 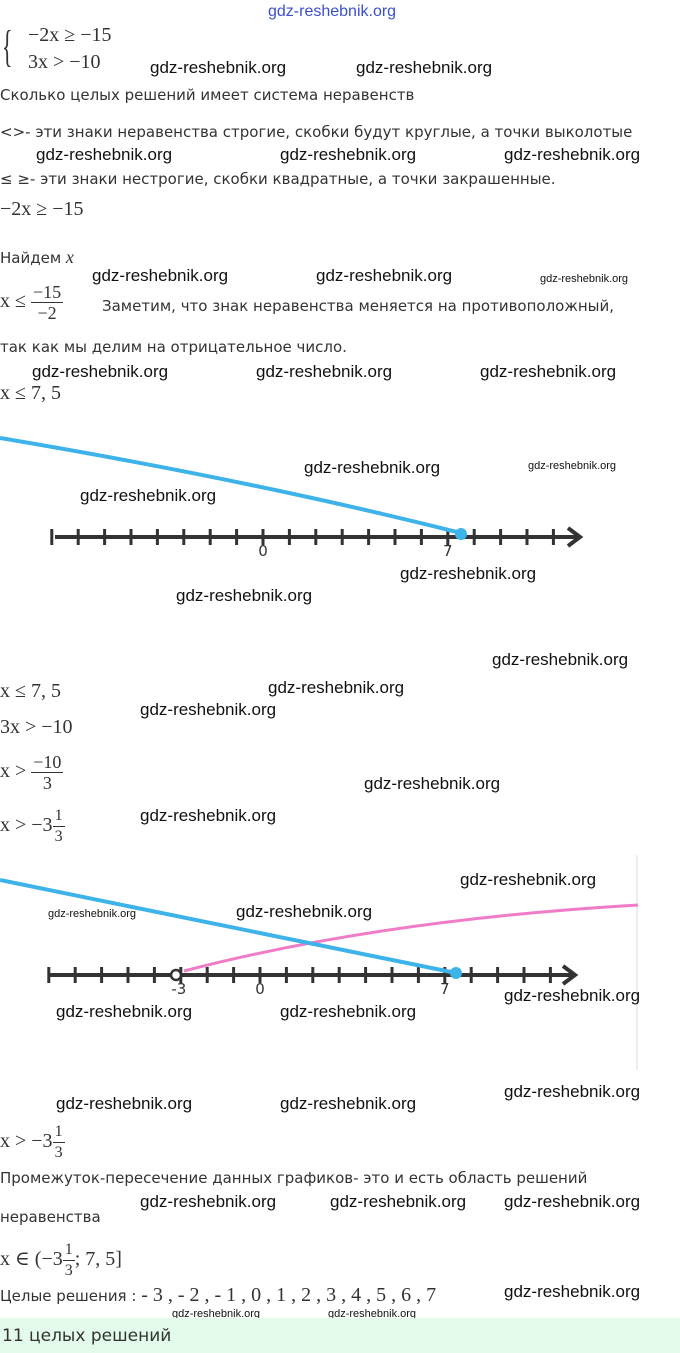 What do you see at coordinates (36, 727) in the screenshot?
I see `step-5: 3x > −10` at bounding box center [36, 727].